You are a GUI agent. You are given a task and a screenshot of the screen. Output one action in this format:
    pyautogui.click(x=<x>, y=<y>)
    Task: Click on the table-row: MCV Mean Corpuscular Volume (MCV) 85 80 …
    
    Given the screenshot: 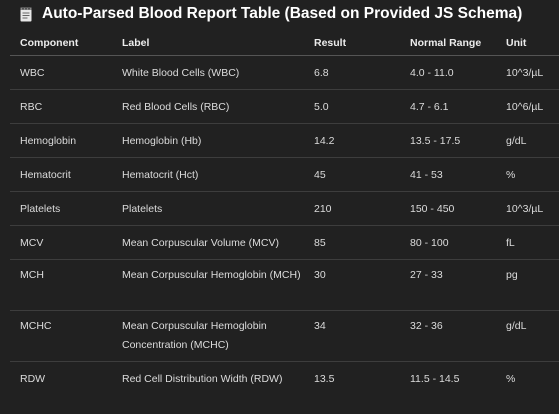 What is the action you would take?
    pyautogui.click(x=284, y=242)
    